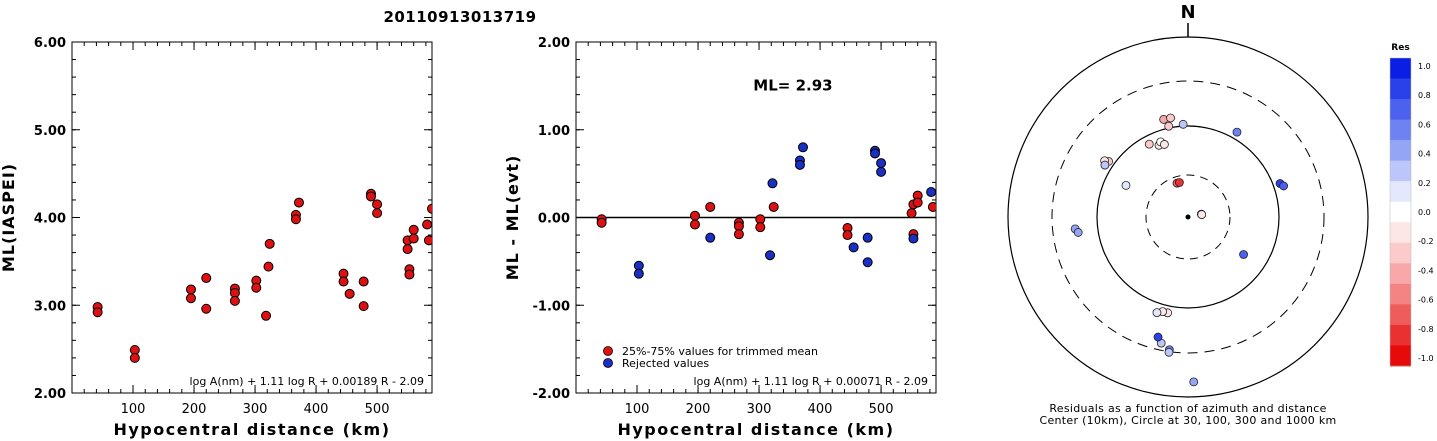 This screenshot has height=441, width=1437. Describe the element at coordinates (50, 219) in the screenshot. I see `y-tick-label: 4.00` at that location.